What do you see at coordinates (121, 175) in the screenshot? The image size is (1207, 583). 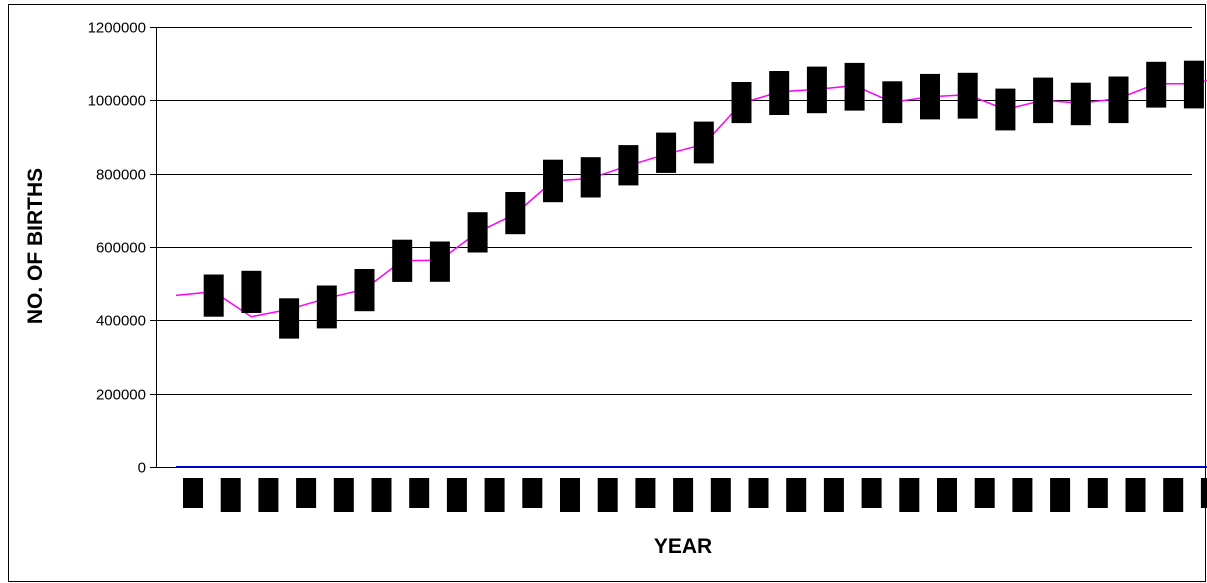 I see `y-tick-label: 800000` at bounding box center [121, 175].